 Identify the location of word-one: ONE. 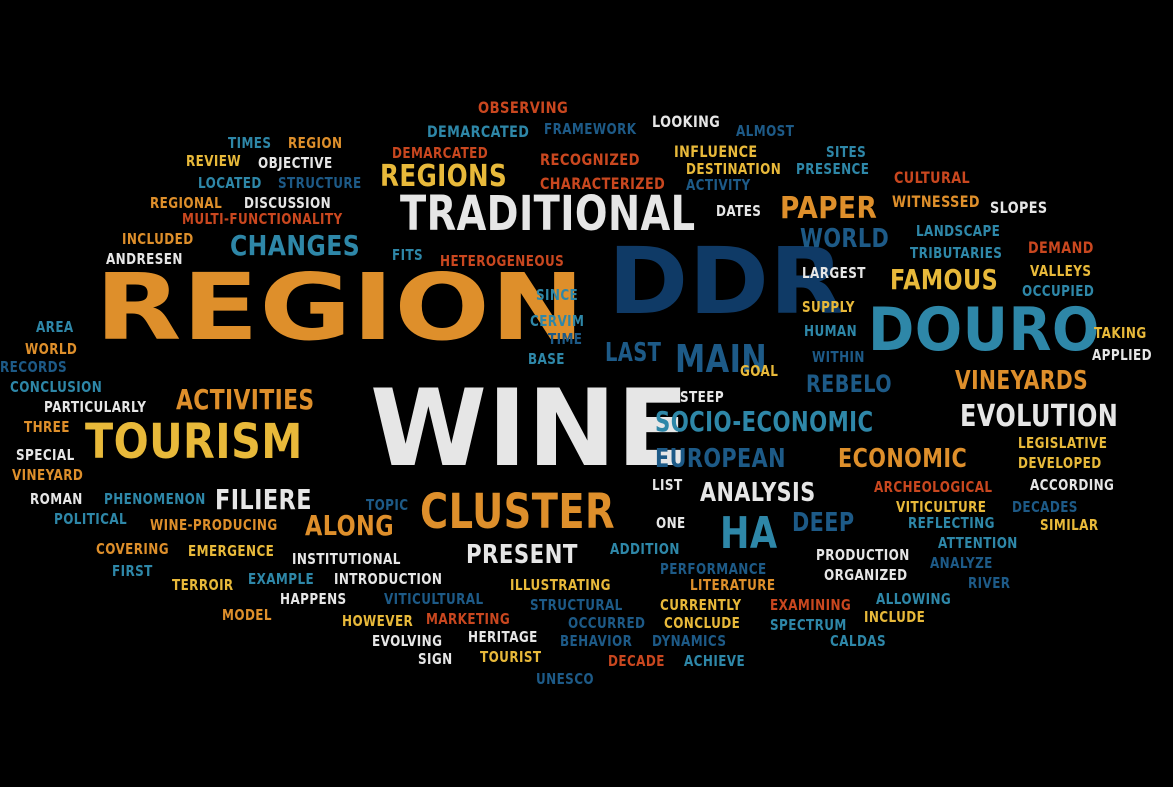
(671, 523).